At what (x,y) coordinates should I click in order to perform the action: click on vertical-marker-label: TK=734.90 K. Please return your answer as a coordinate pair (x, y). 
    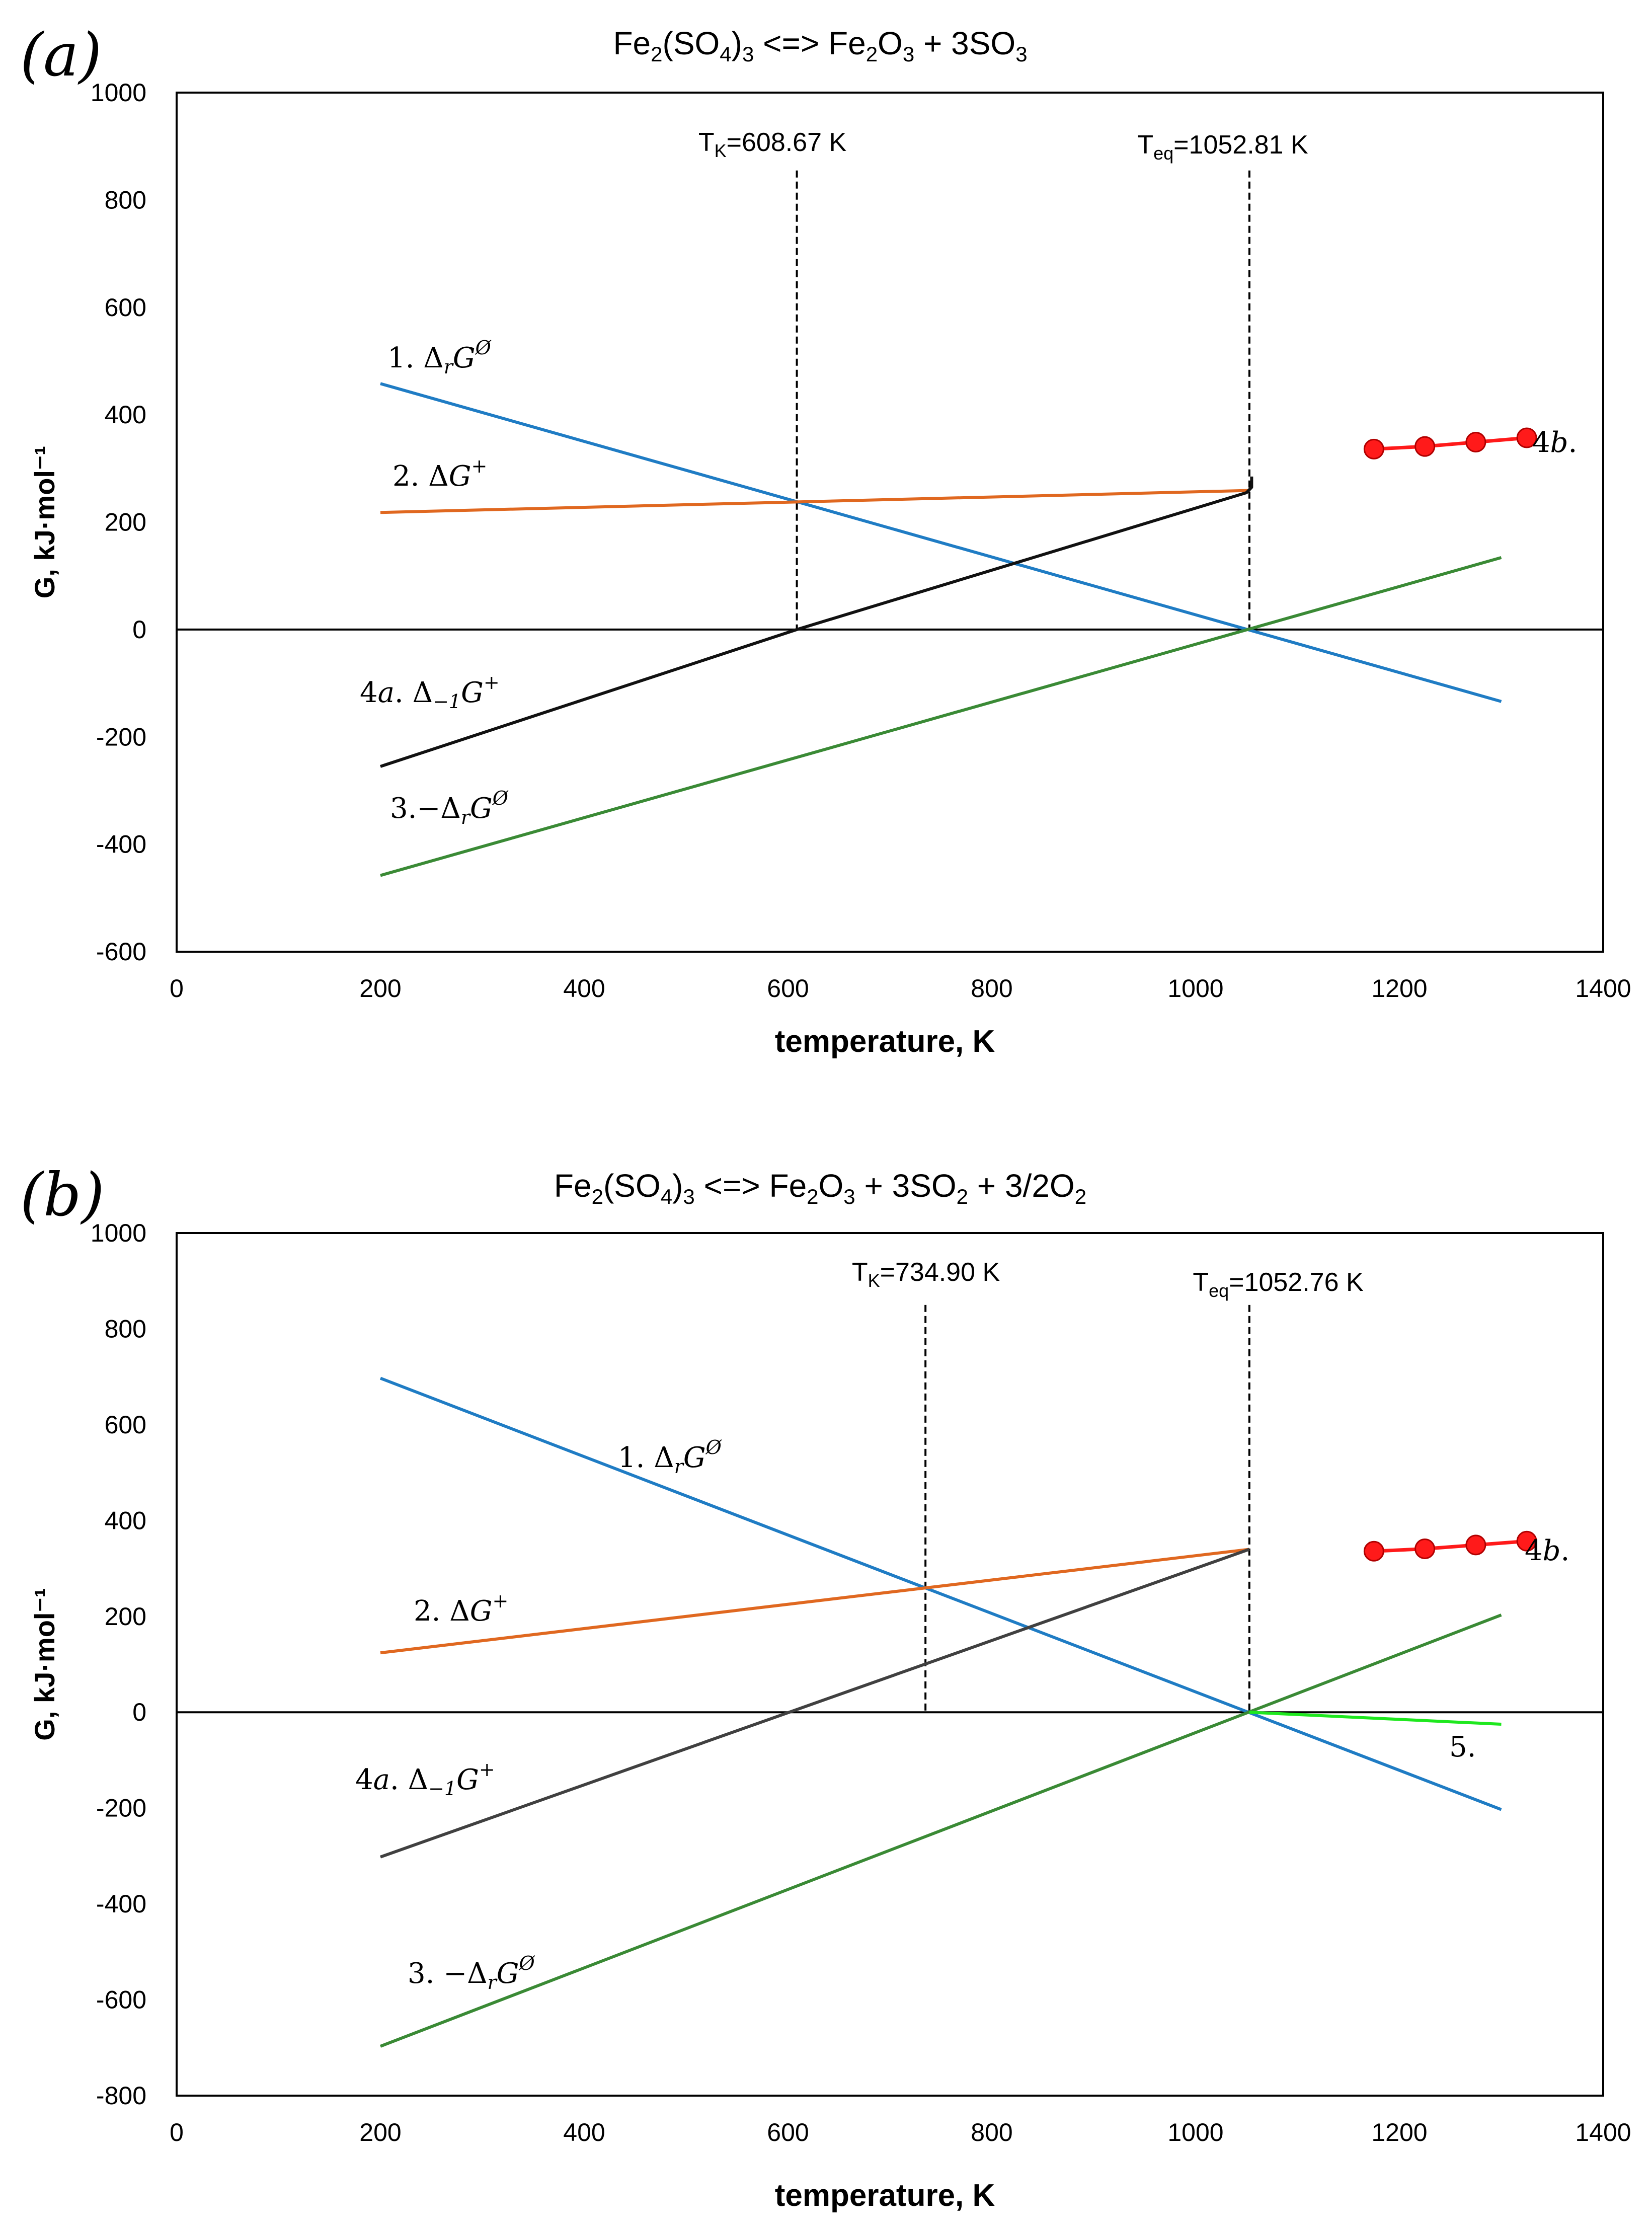
    Looking at the image, I should click on (926, 1274).